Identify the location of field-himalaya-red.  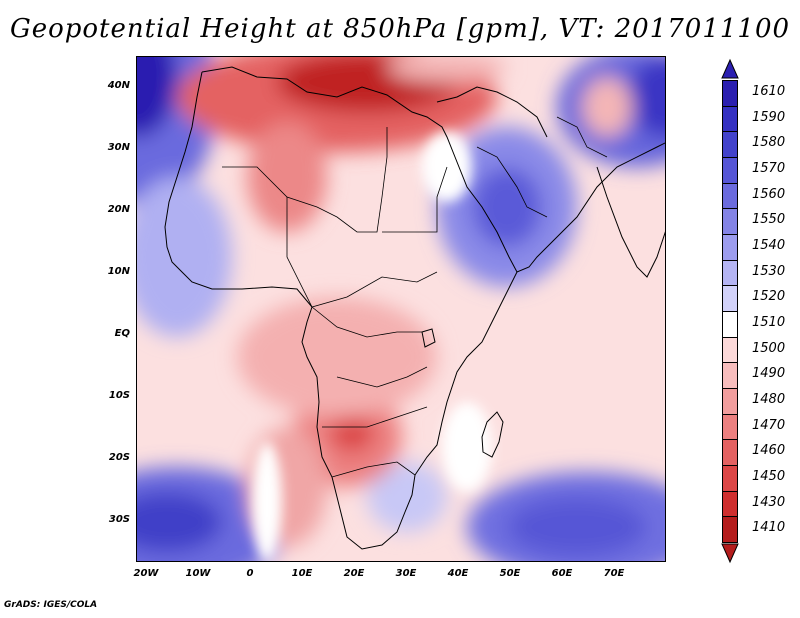
(607, 107).